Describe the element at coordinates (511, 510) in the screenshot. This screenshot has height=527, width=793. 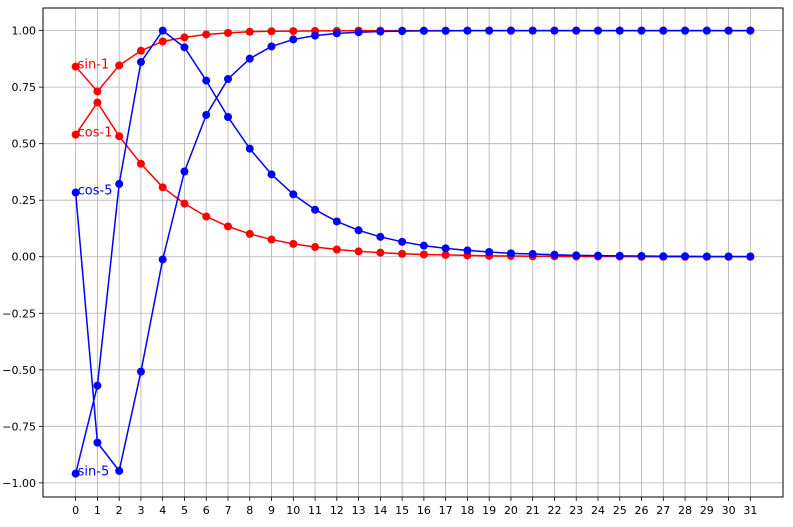
I see `x-tick-label: 20` at that location.